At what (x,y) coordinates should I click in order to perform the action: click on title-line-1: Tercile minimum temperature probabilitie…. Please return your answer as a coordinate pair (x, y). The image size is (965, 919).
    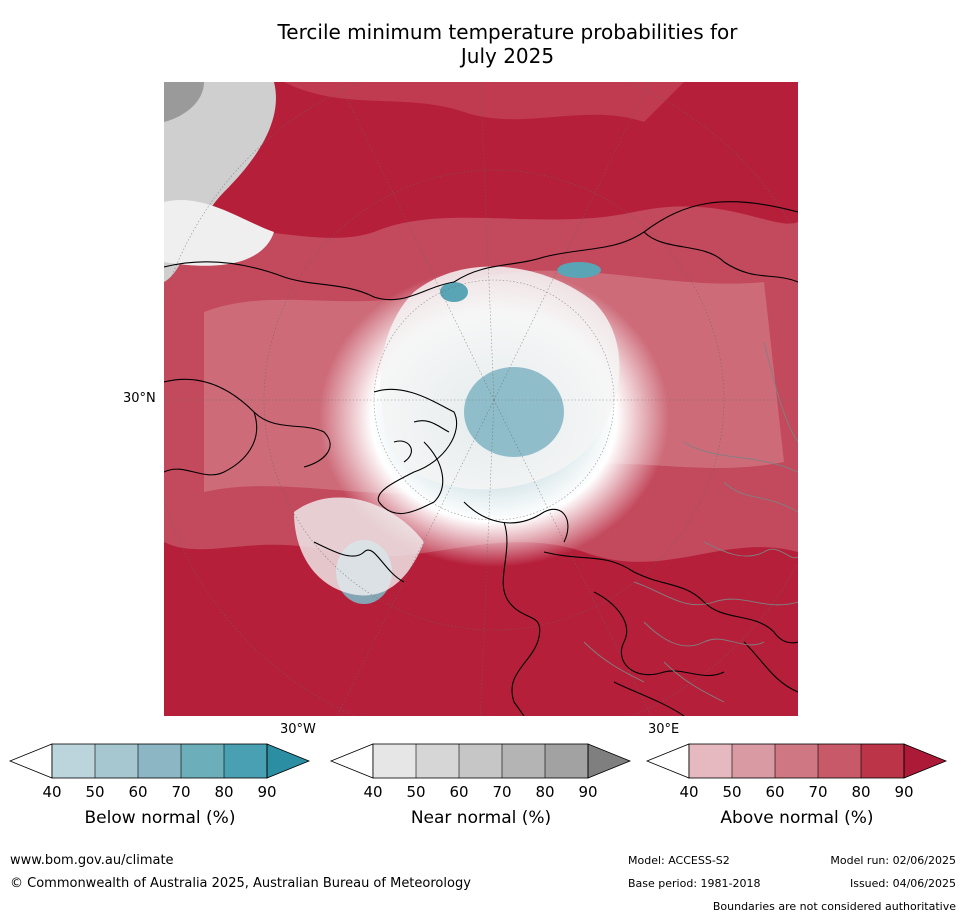
    Looking at the image, I should click on (507, 32).